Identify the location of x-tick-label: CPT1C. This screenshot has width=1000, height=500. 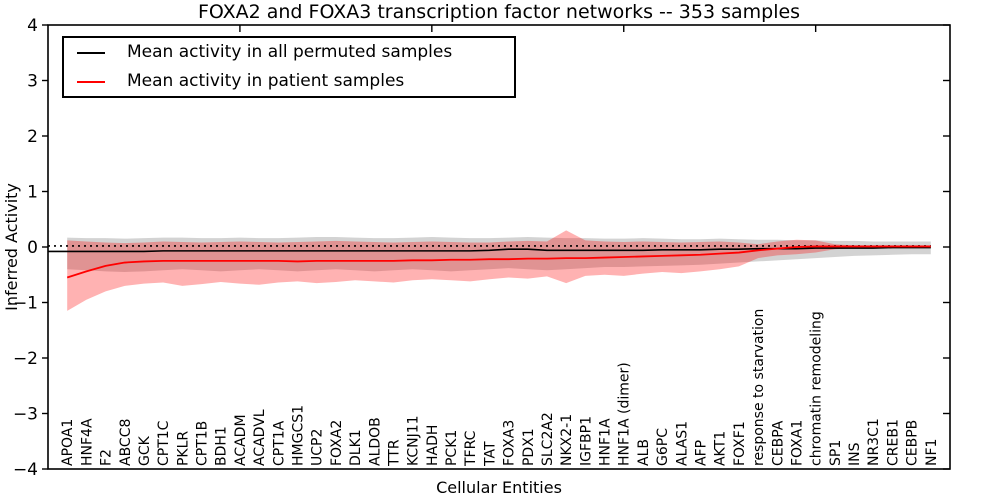
(164, 443).